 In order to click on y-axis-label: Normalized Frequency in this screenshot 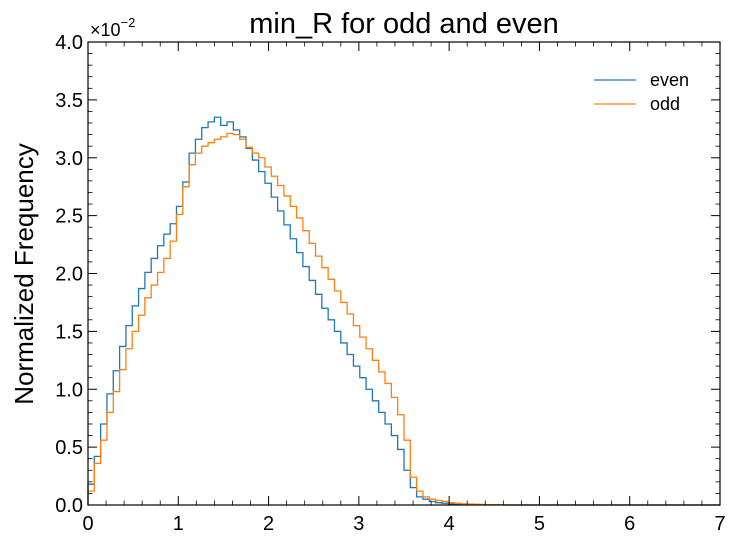, I will do `click(24, 274)`.